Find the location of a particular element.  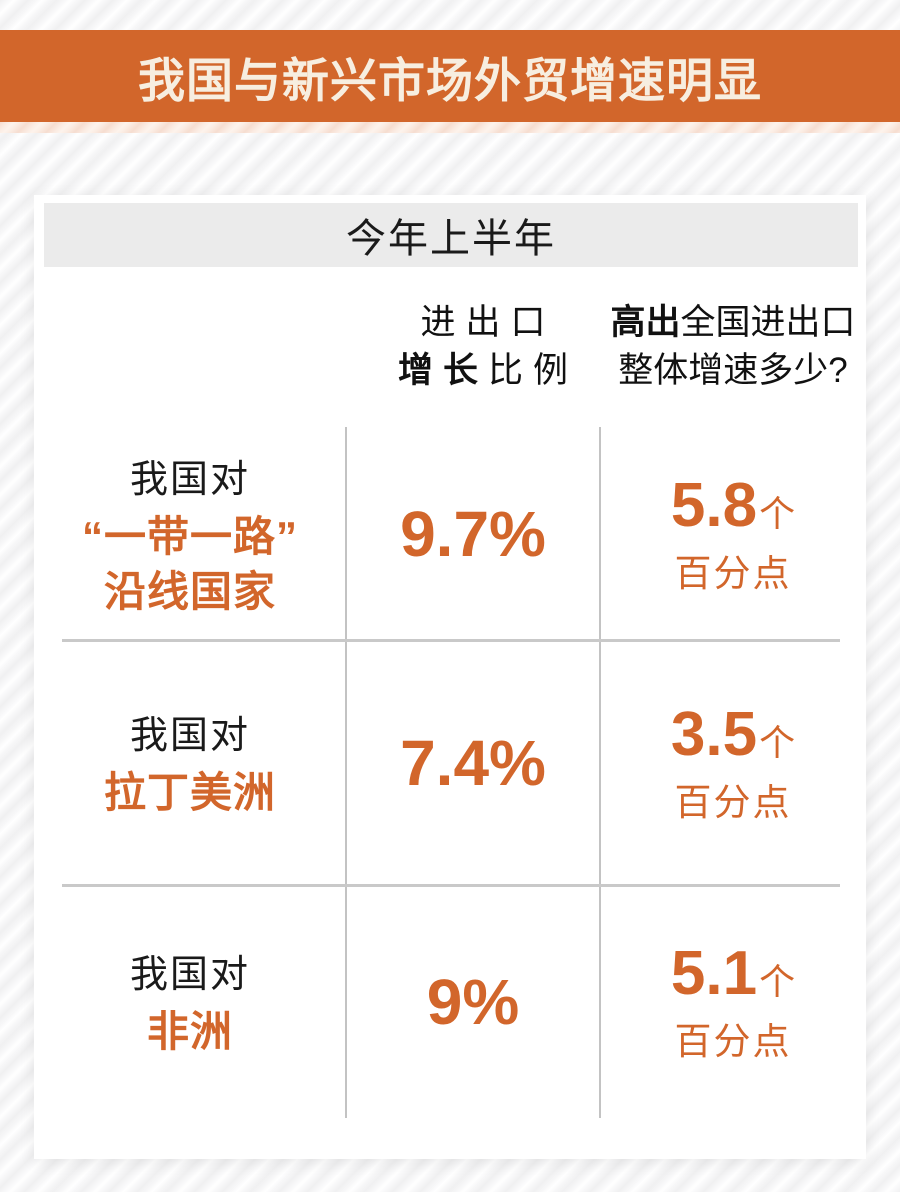

column-header-diff-bold: 高出 is located at coordinates (645, 322).